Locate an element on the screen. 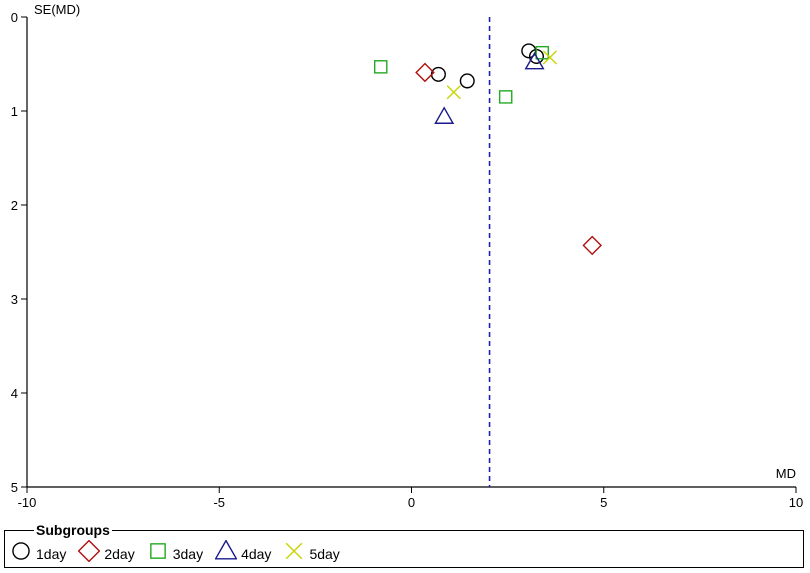  y-tick-label: 5 is located at coordinates (14, 487).